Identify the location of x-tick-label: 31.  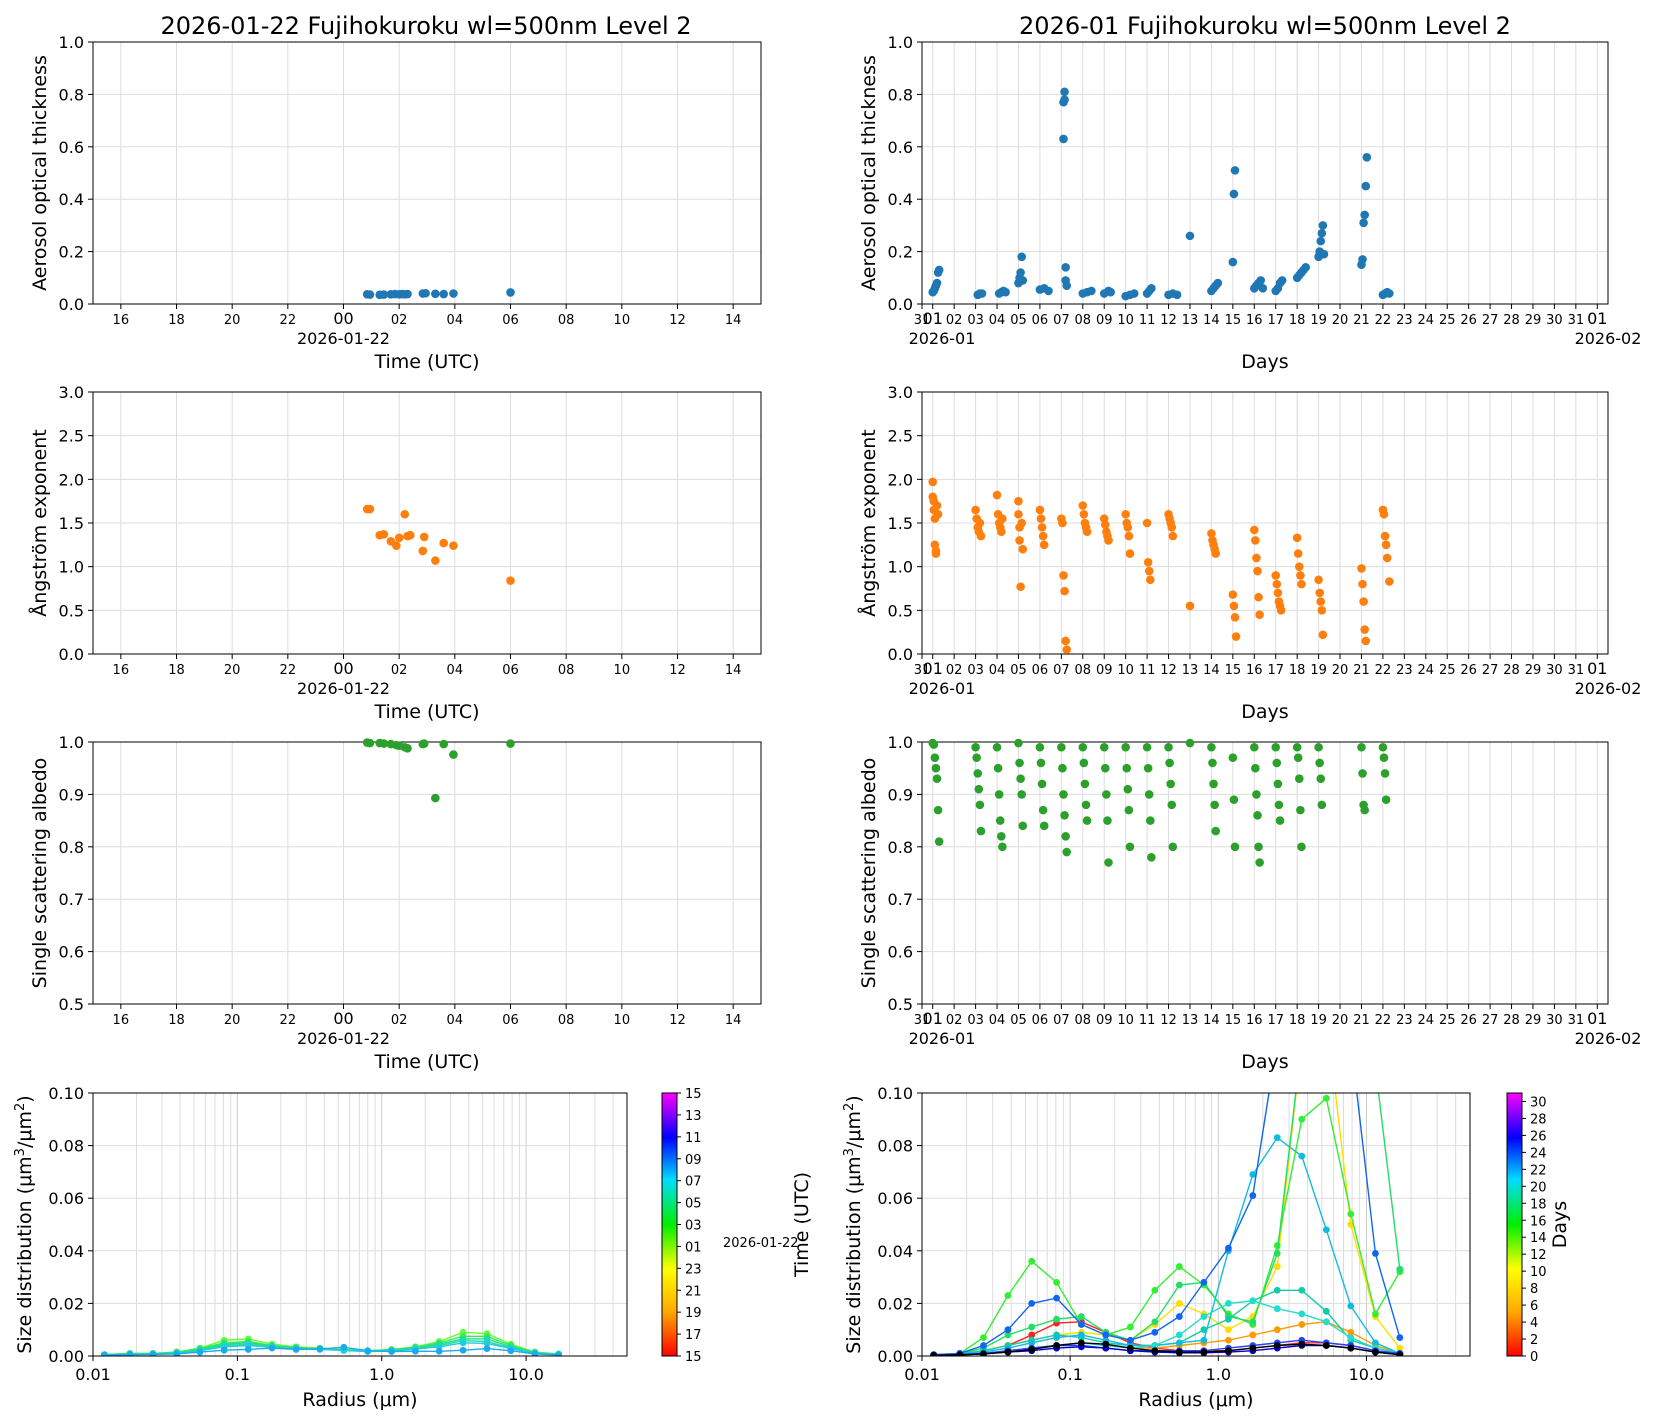
(922, 670).